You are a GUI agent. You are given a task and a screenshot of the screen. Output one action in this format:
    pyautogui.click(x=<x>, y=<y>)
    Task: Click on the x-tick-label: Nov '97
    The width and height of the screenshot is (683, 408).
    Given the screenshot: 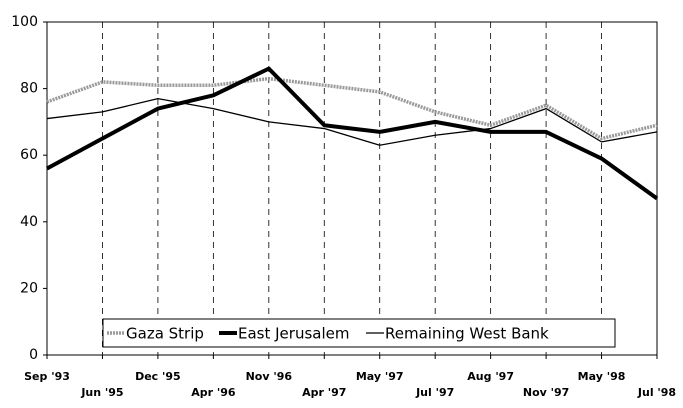 What is the action you would take?
    pyautogui.click(x=546, y=392)
    